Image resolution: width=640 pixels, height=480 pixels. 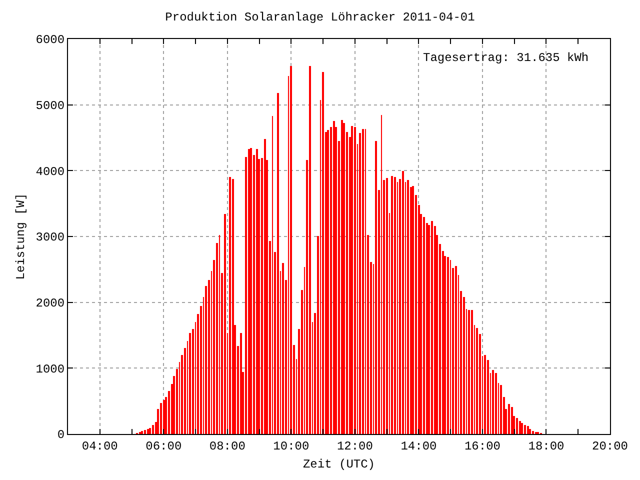 I want to click on x-tick-label: 18:00, so click(x=546, y=446).